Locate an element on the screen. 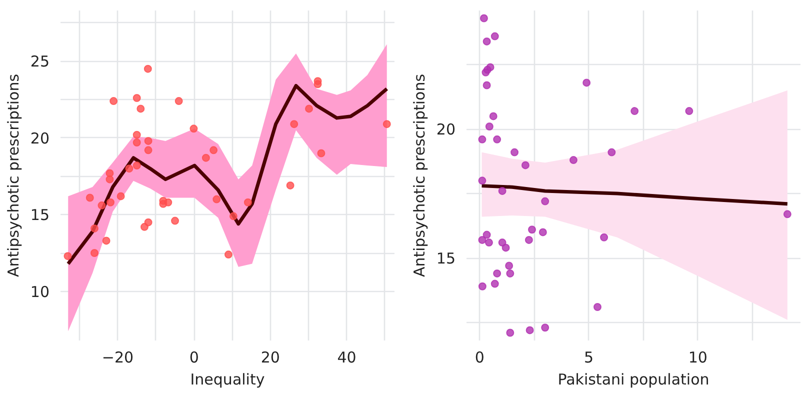 The width and height of the screenshot is (812, 395). x-tick-label: 10 is located at coordinates (698, 357).